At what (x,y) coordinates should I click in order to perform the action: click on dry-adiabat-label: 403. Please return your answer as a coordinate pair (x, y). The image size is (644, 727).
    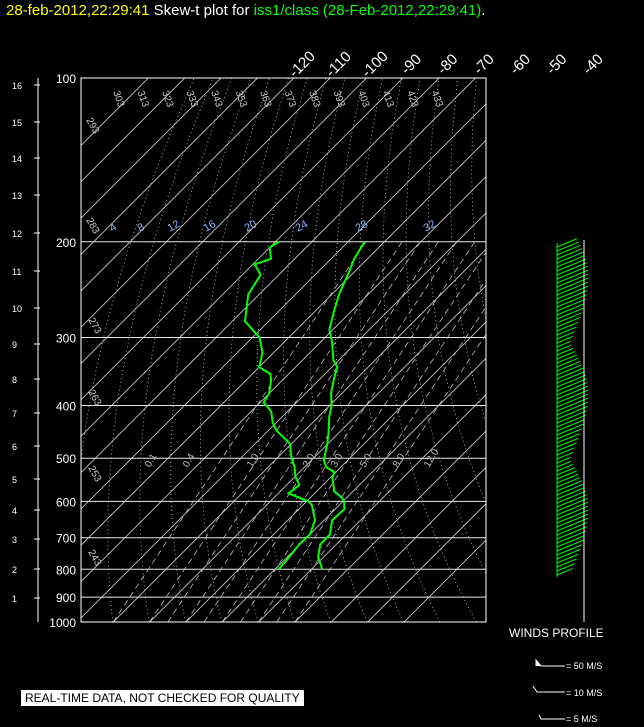
    Looking at the image, I should click on (363, 99).